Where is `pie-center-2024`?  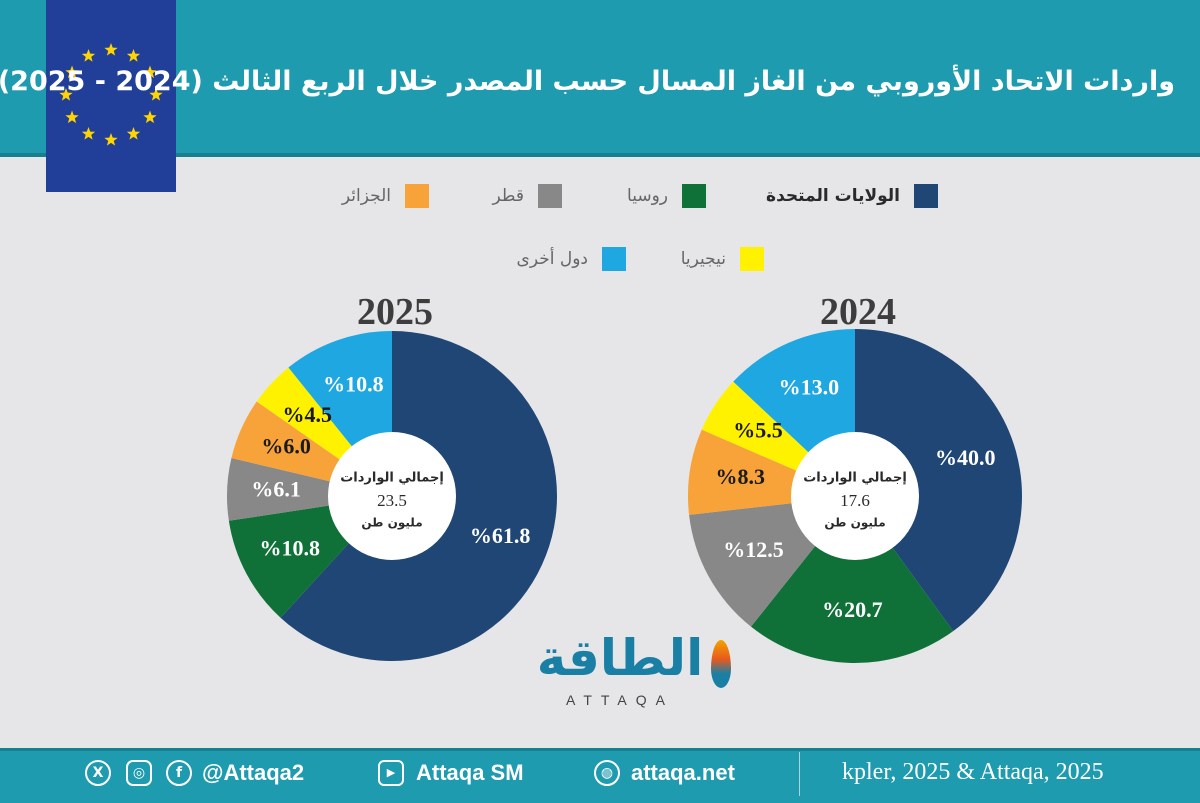 pie-center-2024 is located at coordinates (855, 496).